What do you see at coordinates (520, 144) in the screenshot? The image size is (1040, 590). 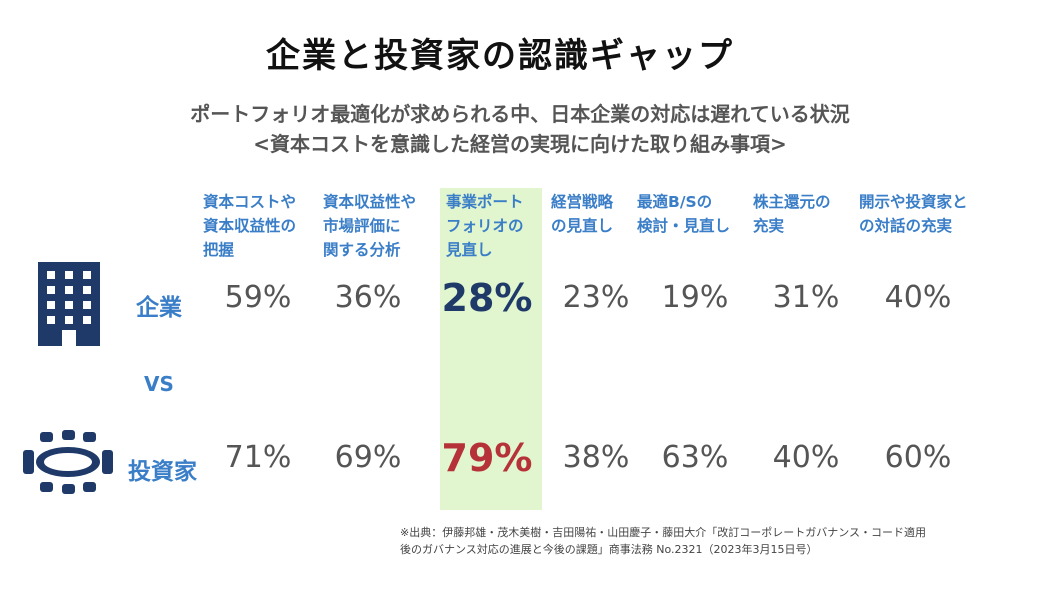 I see `section-heading: <資本コストを意識した経営の実現に向けた取り組み事項>` at bounding box center [520, 144].